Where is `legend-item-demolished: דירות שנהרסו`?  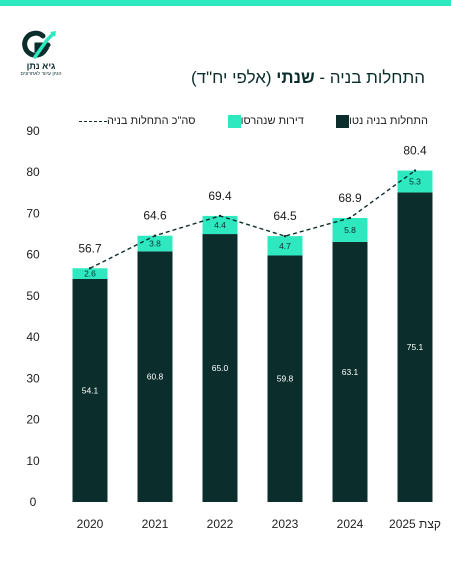 legend-item-demolished: דירות שנהרסו is located at coordinates (262, 121).